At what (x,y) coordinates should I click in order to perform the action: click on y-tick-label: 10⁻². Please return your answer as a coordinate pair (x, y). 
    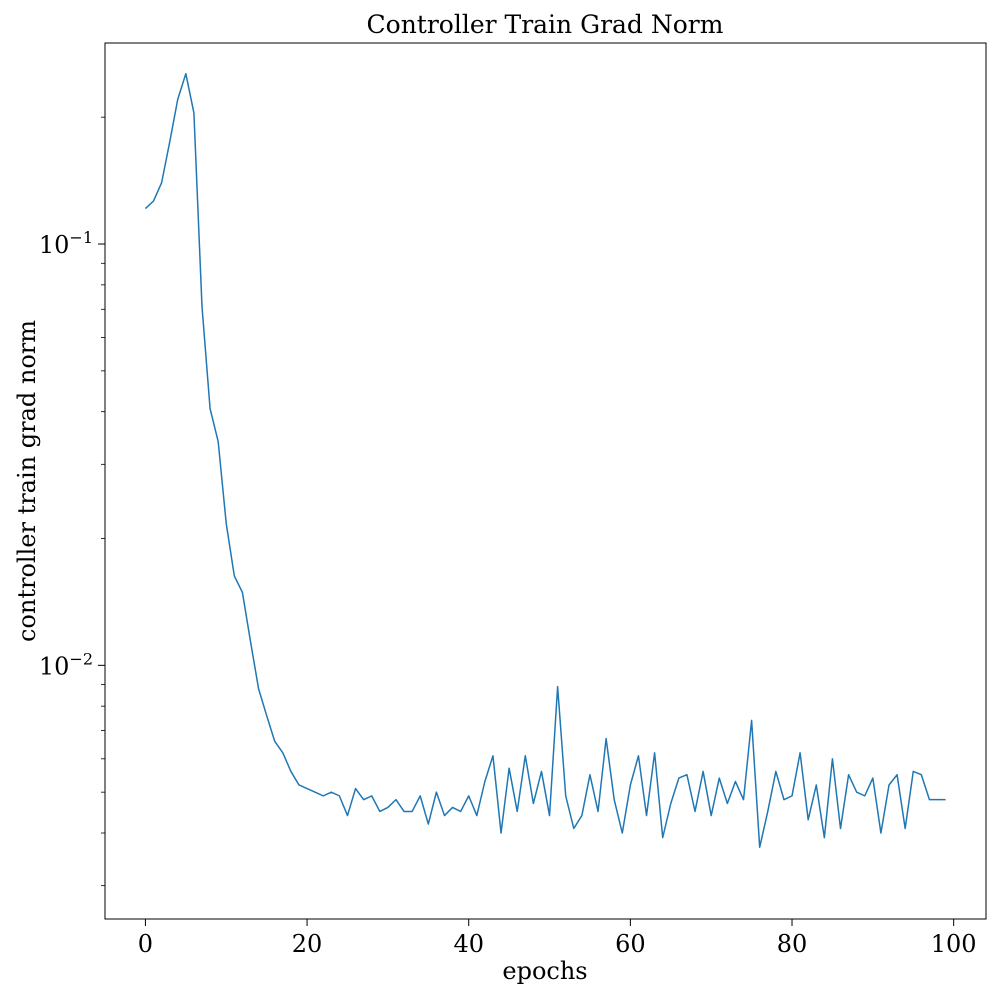
    Looking at the image, I should click on (66, 664).